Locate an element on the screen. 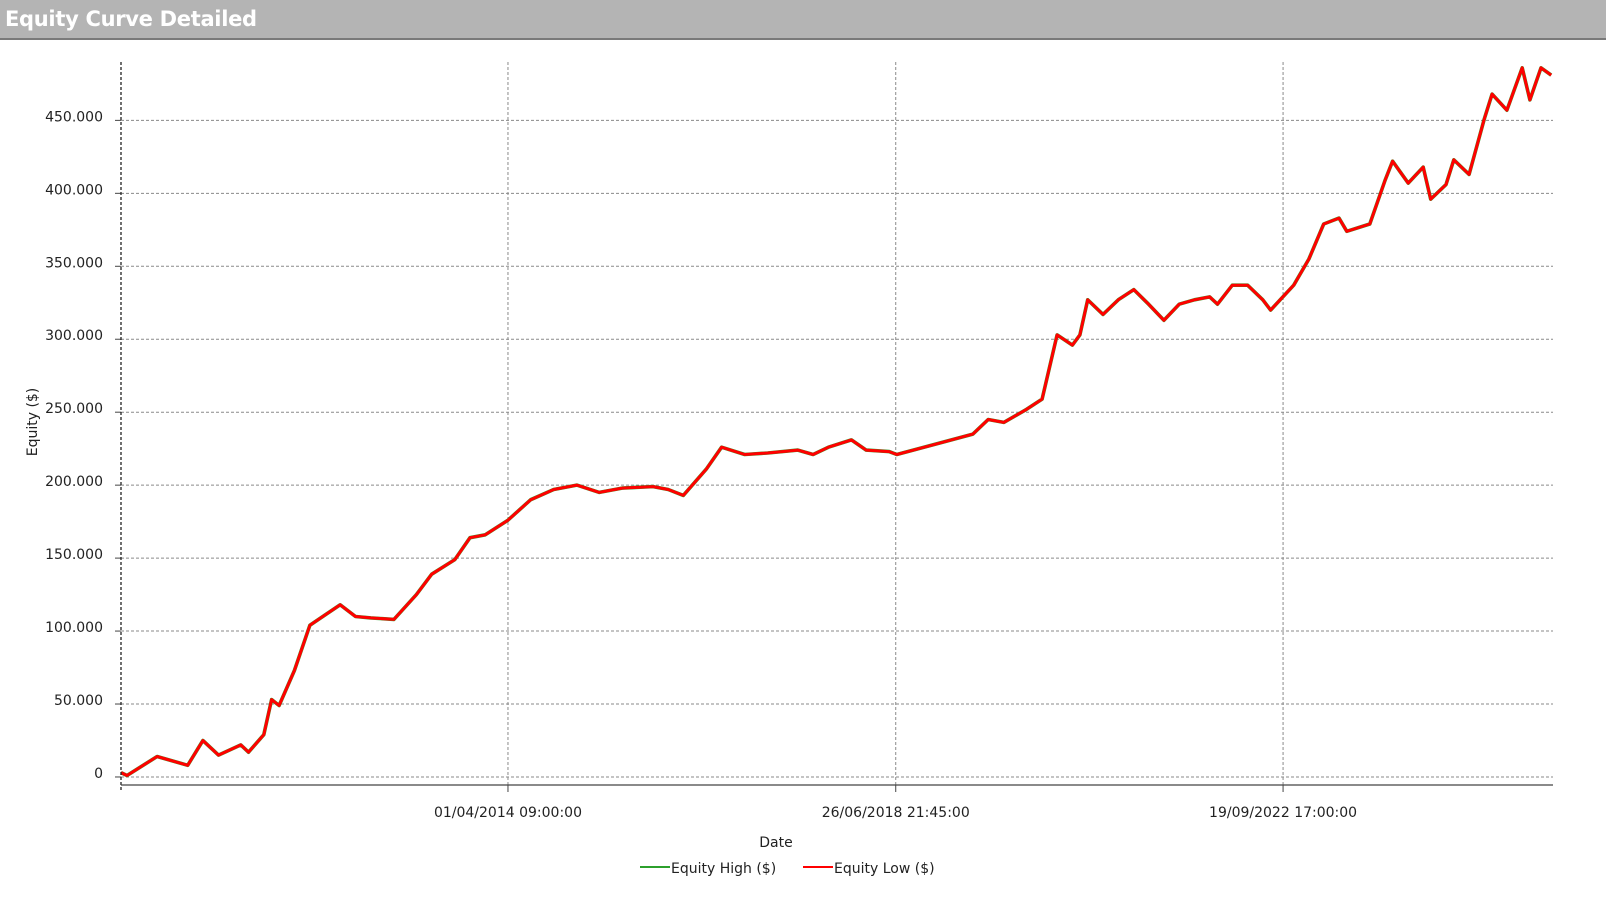 Image resolution: width=1606 pixels, height=905 pixels. y-tick-label: 300.000 is located at coordinates (74, 336).